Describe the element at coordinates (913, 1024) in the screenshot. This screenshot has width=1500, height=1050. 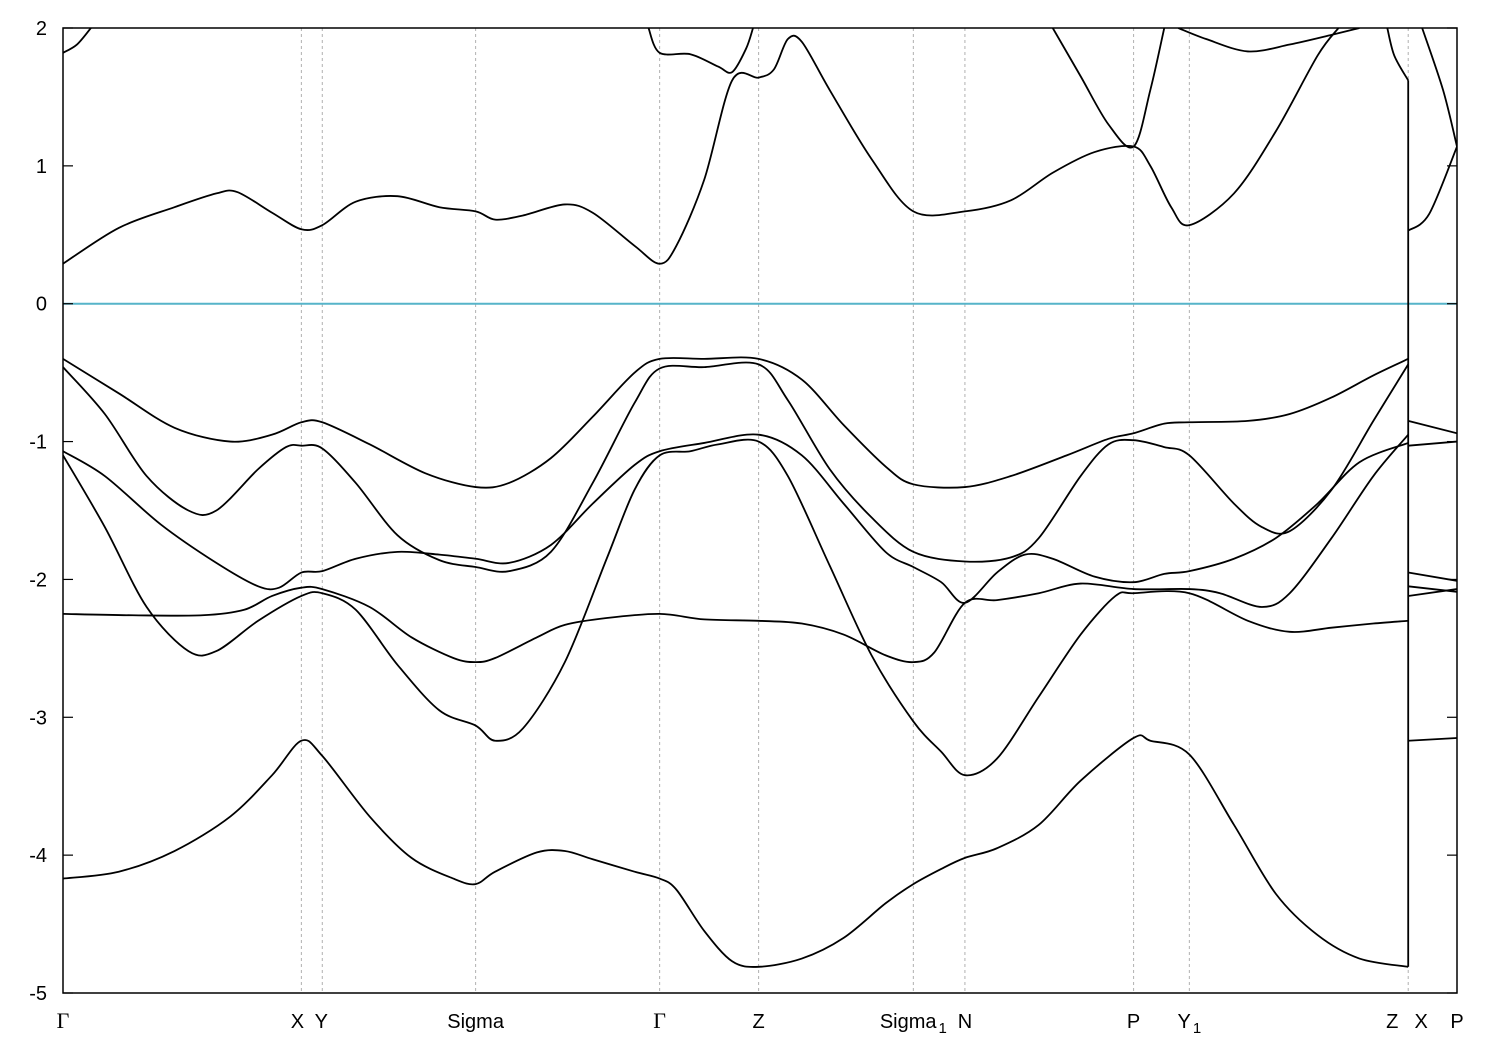
I see `x-kpoint-label: Sigma 1` at that location.